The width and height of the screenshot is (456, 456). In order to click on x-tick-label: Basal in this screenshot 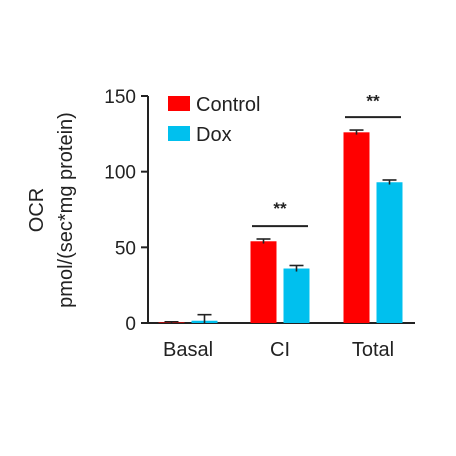, I will do `click(188, 350)`.